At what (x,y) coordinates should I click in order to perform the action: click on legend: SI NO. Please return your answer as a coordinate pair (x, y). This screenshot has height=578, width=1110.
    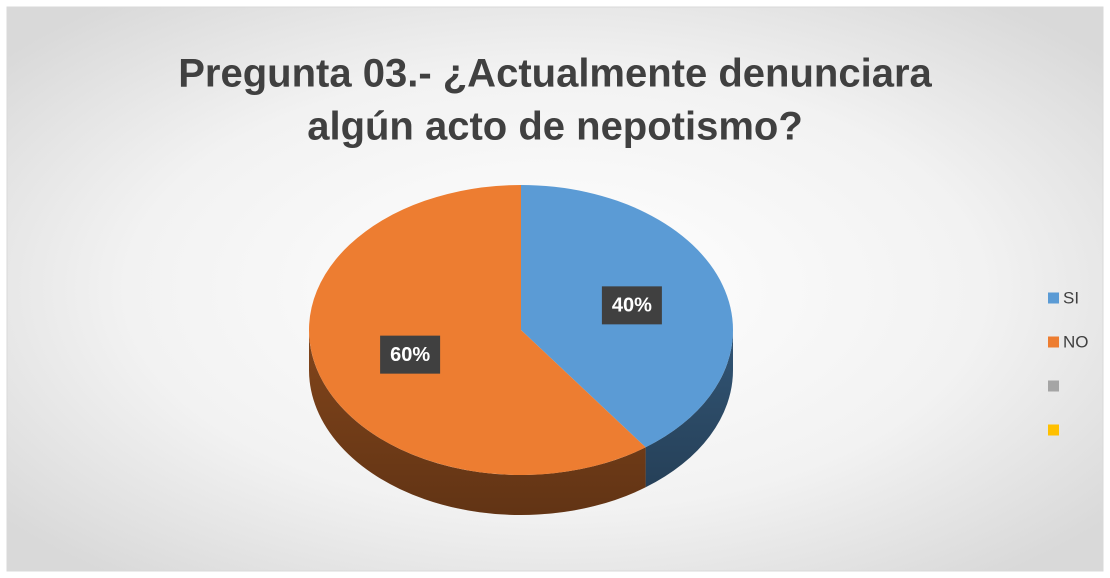
    Looking at the image, I should click on (1068, 362).